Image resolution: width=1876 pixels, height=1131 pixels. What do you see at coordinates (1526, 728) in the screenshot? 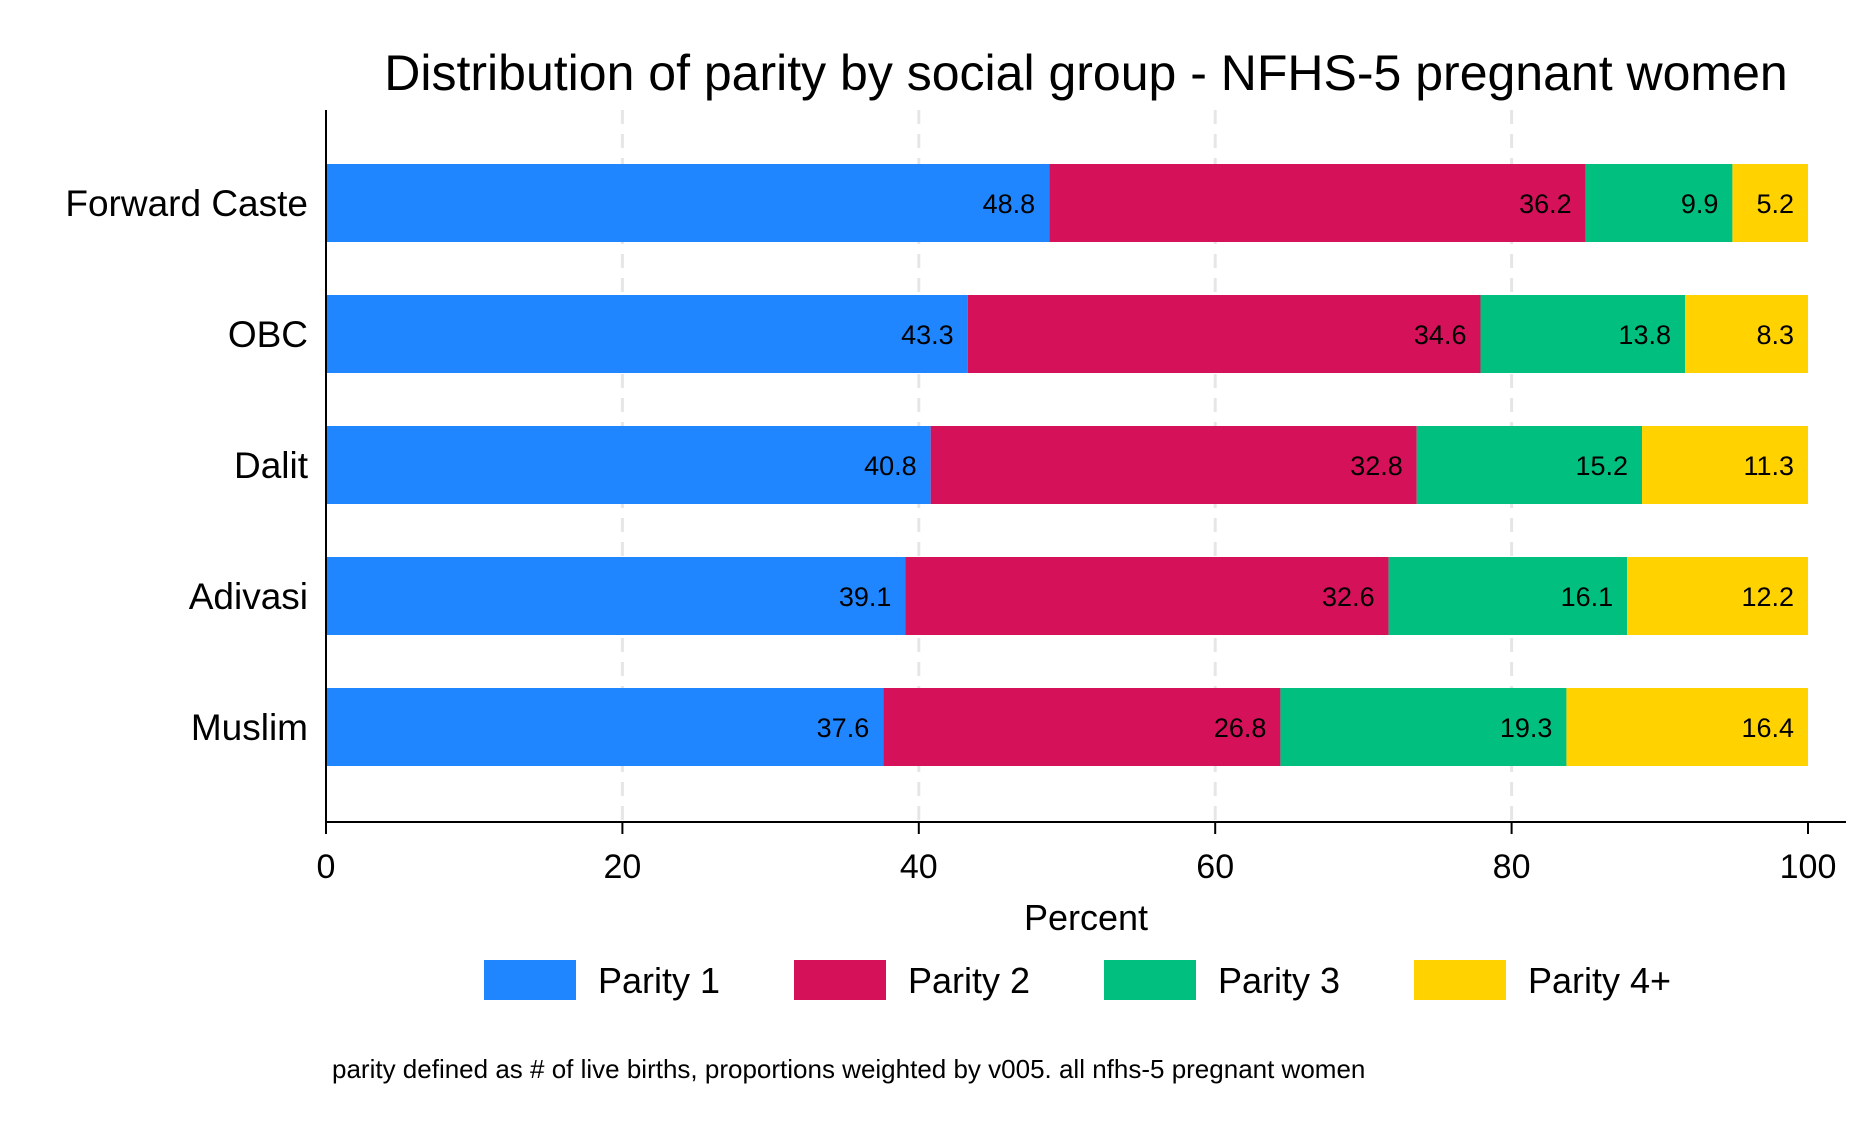
I see `bar-value-label: 19.3` at bounding box center [1526, 728].